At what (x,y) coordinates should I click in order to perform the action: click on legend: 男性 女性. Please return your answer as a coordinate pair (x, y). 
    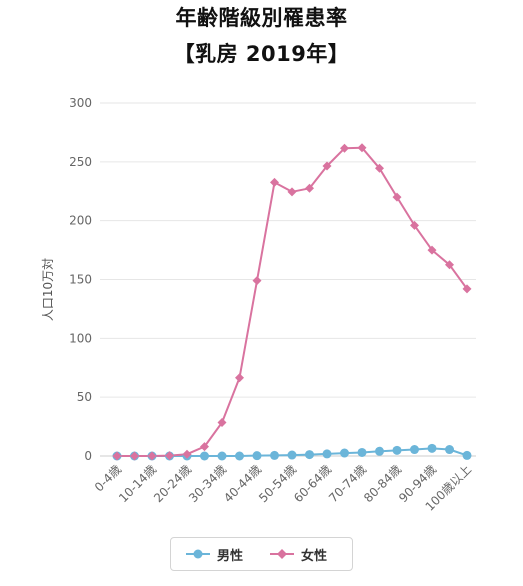
    Looking at the image, I should click on (261, 554).